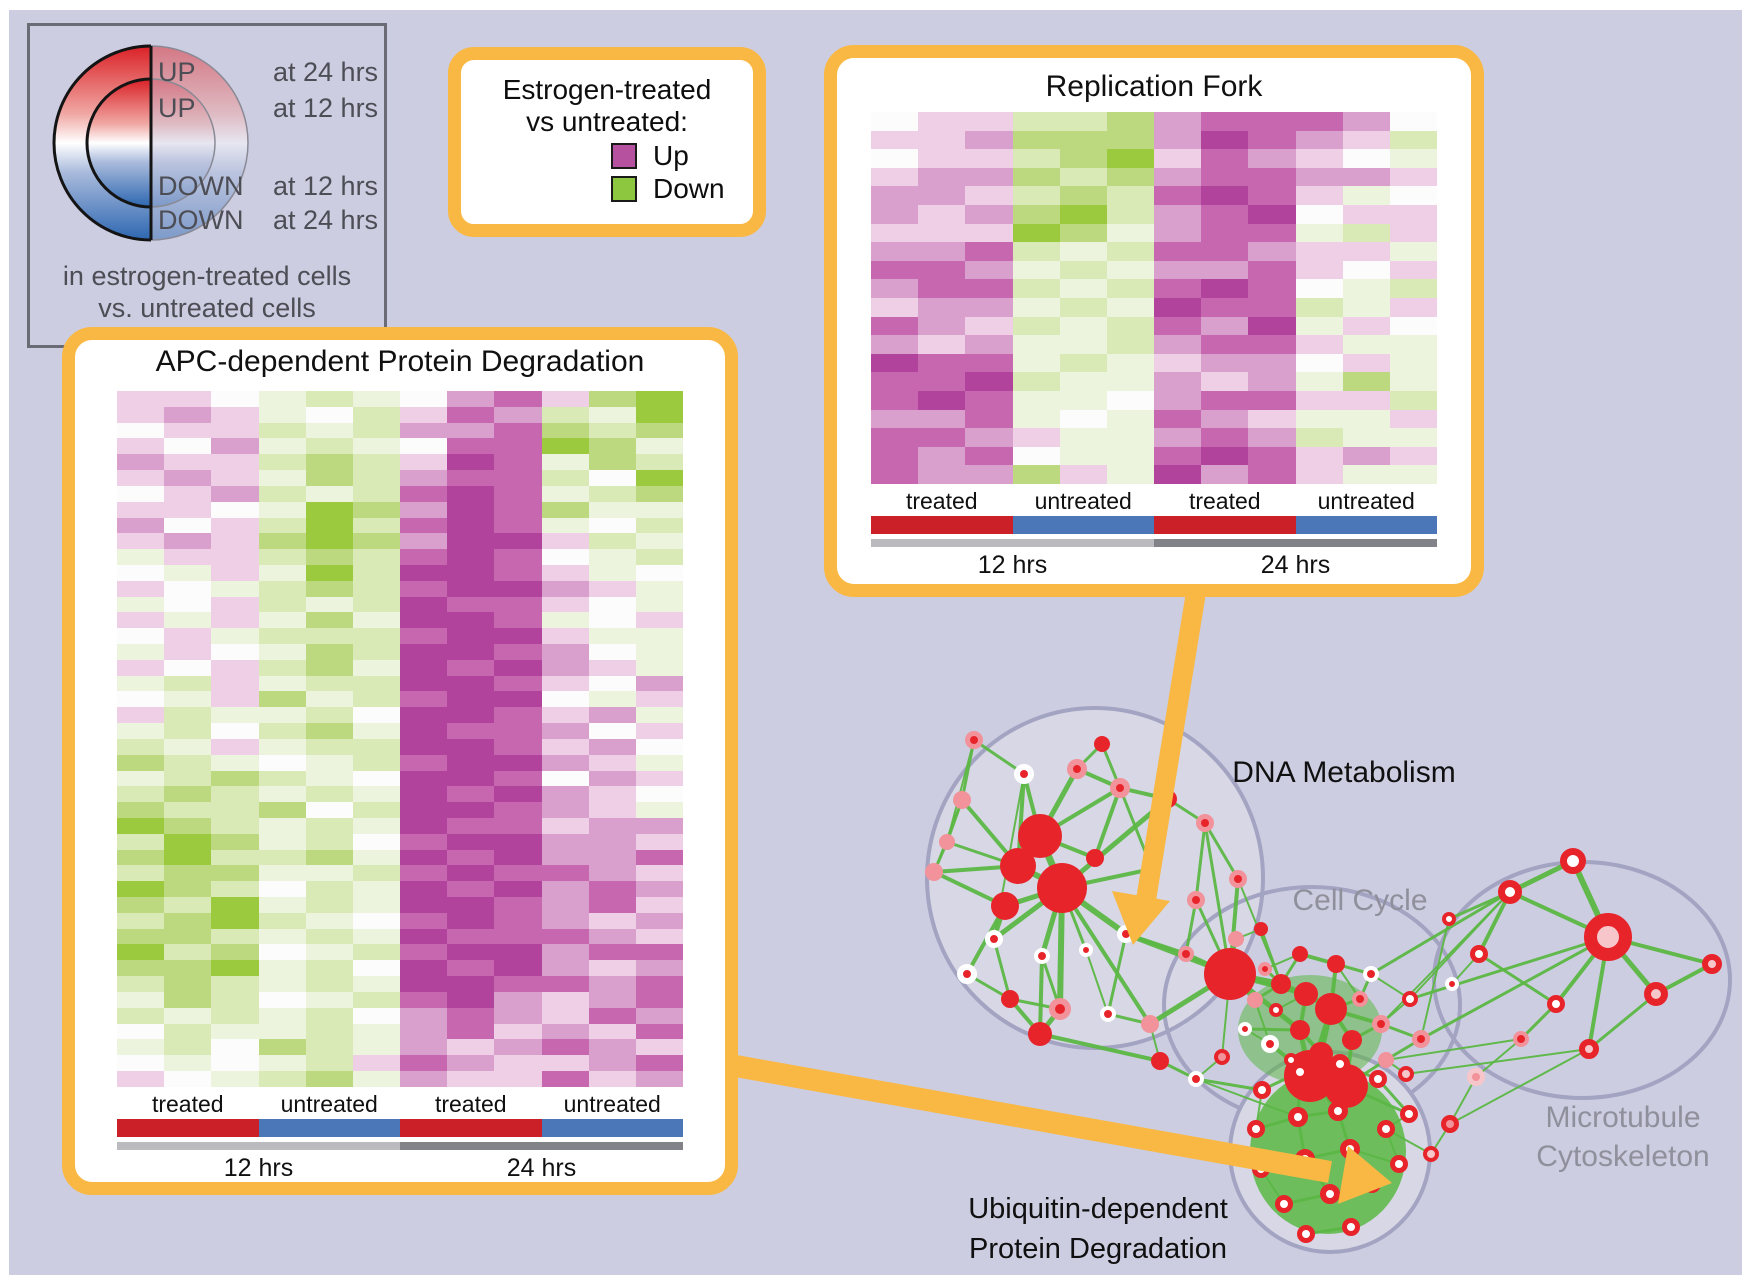 This screenshot has width=1750, height=1279. What do you see at coordinates (624, 155) in the screenshot?
I see `up-color-swatch` at bounding box center [624, 155].